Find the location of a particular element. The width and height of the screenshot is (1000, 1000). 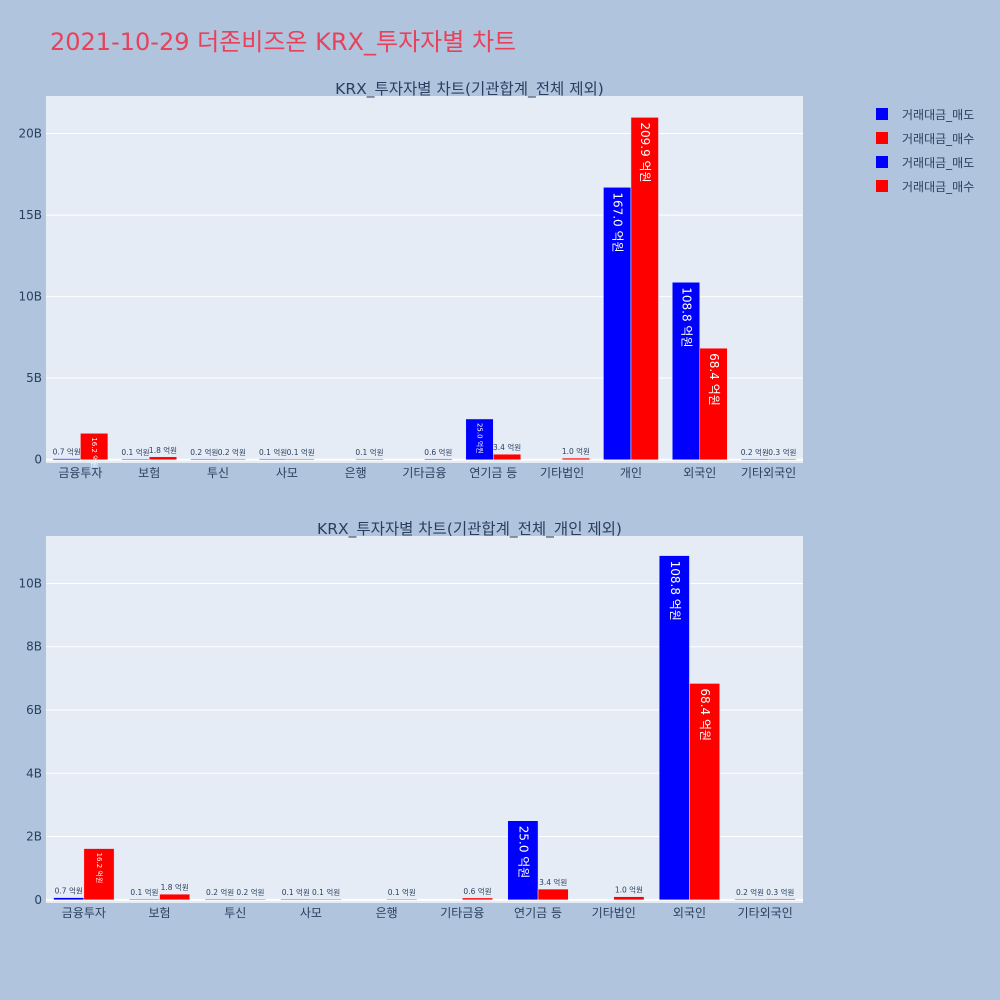

y-tick-label: 5B is located at coordinates (34, 378).